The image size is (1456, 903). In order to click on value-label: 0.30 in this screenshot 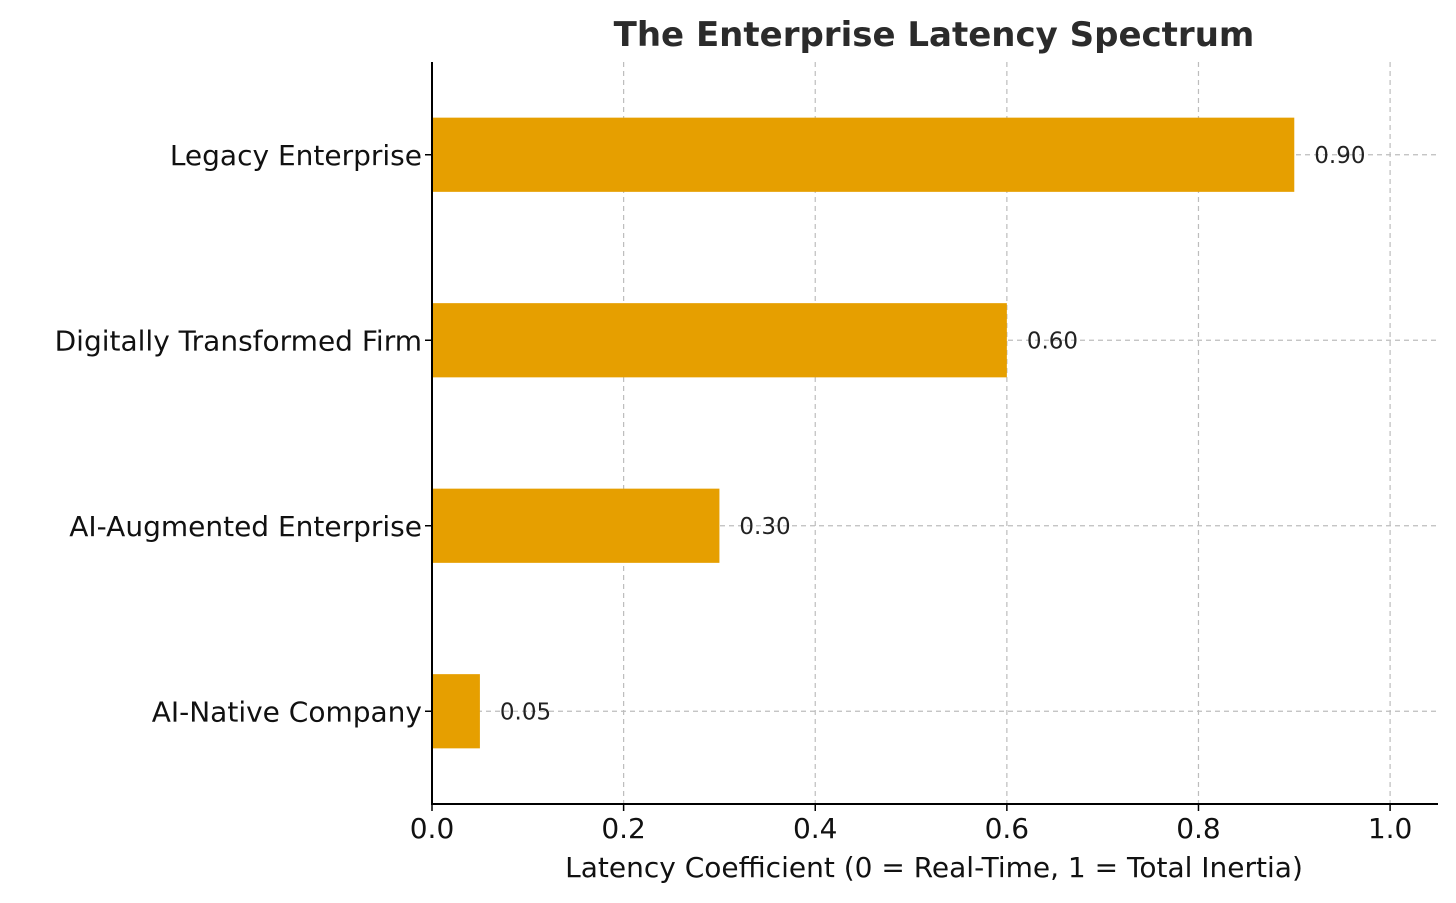, I will do `click(764, 527)`.